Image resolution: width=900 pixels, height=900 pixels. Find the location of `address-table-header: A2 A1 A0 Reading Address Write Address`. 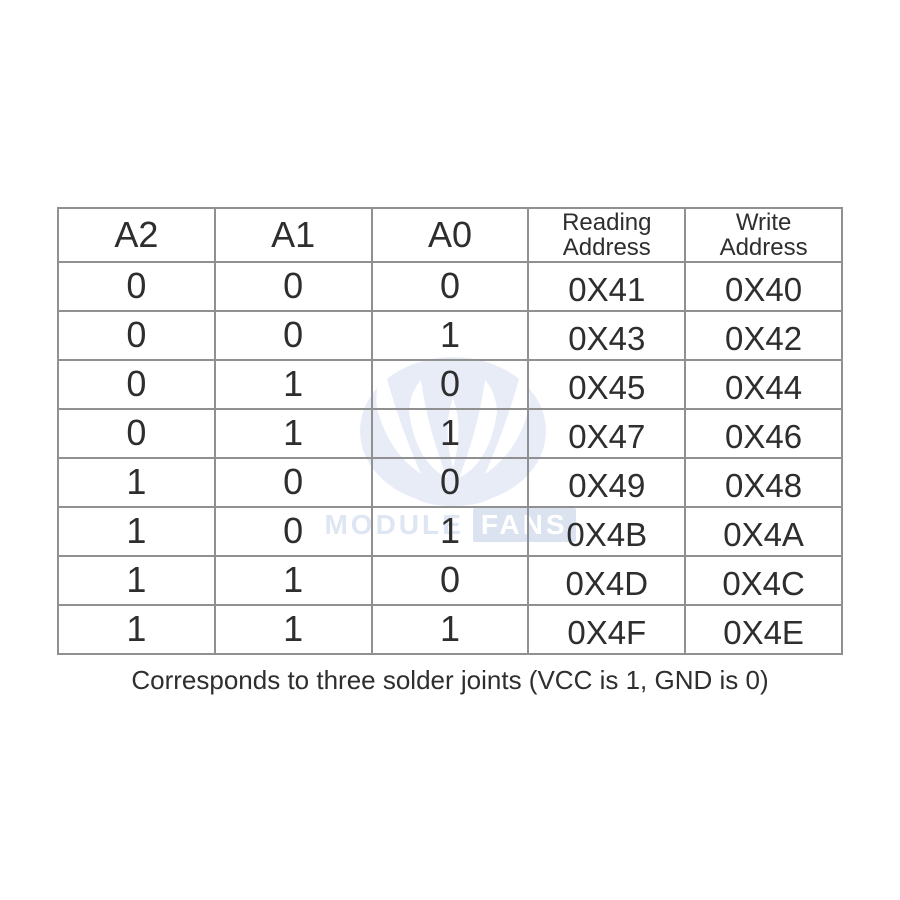

address-table-header: A2 A1 A0 Reading Address Write Address is located at coordinates (450, 235).